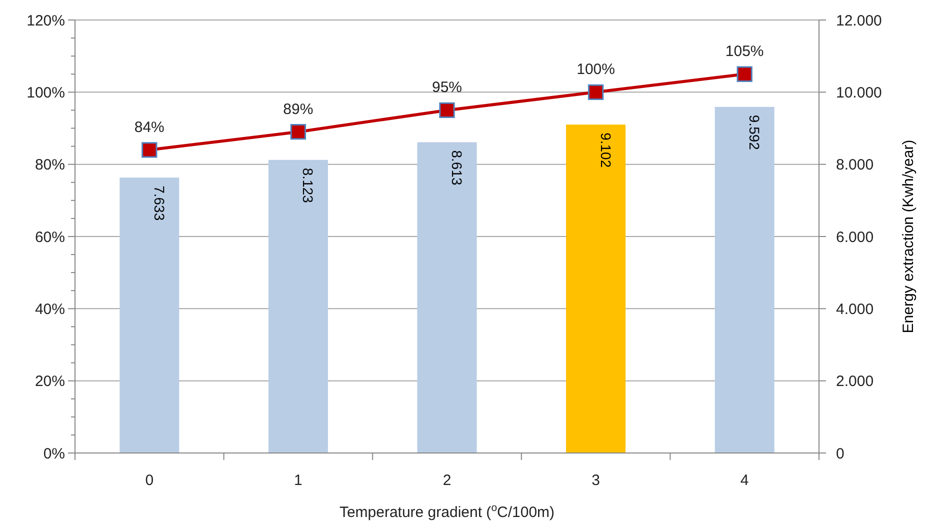  I want to click on x-tick-label: 1, so click(298, 480).